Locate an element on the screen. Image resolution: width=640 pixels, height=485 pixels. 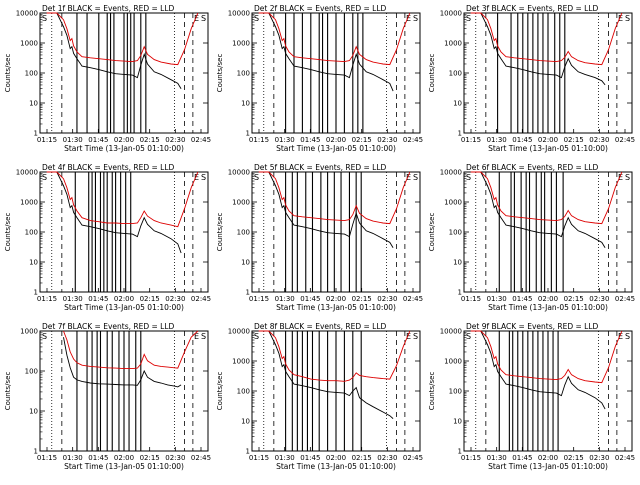
panel-title: Det 8f BLACK = Events, RED = LLD is located at coordinates (320, 326).